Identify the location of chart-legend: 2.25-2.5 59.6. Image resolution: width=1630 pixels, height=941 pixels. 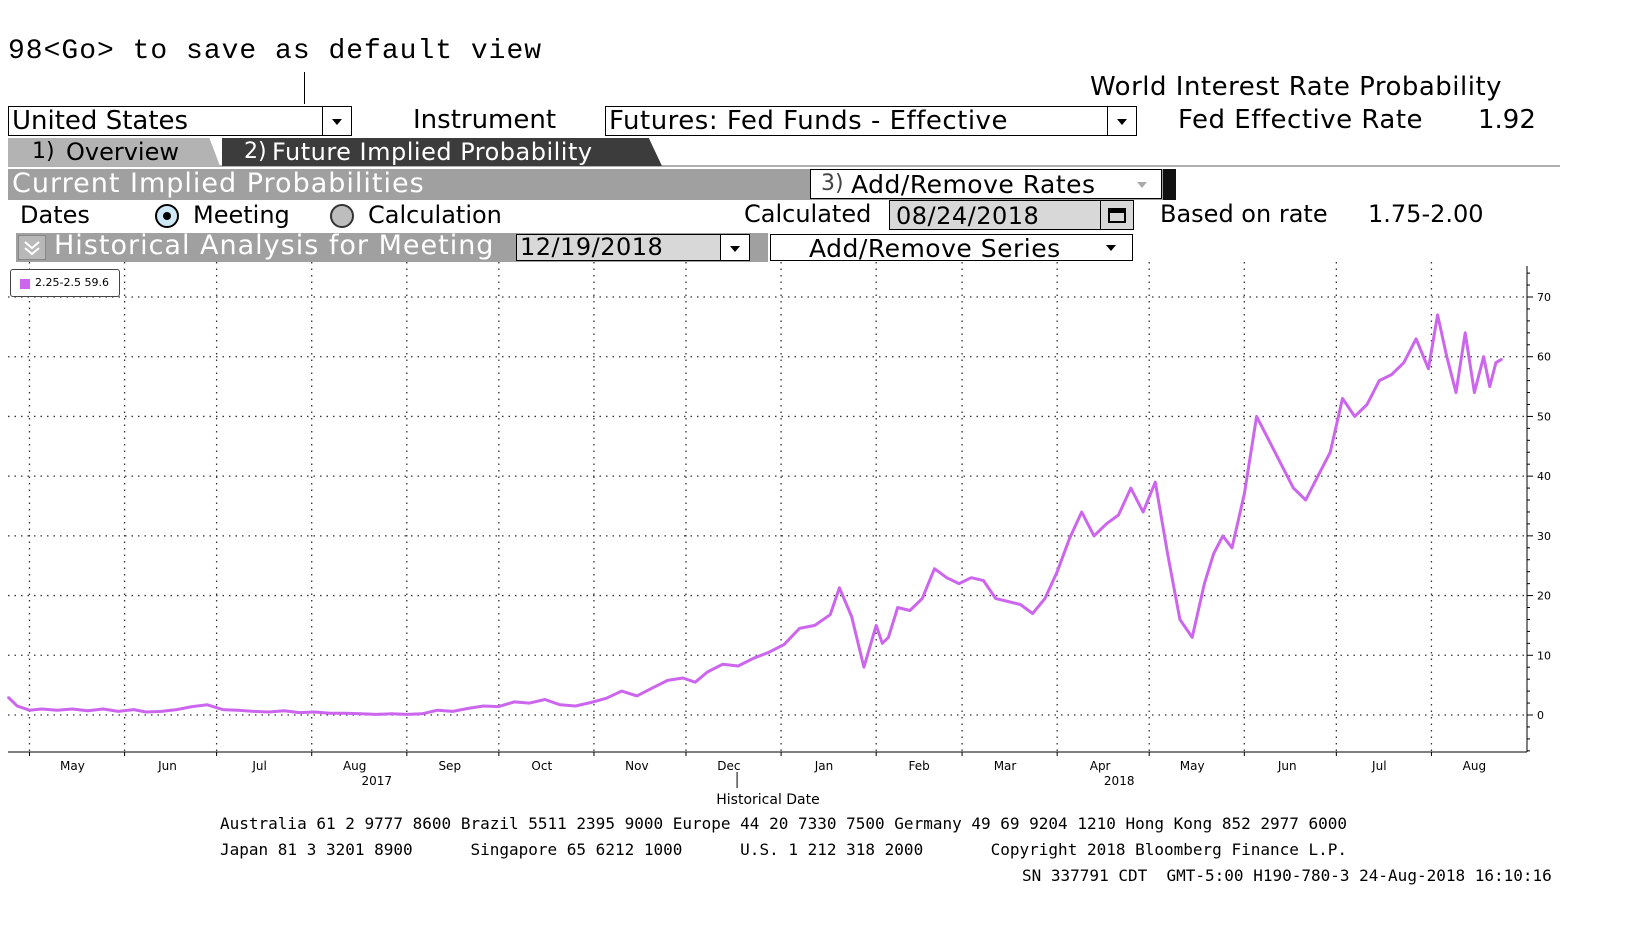
(65, 283).